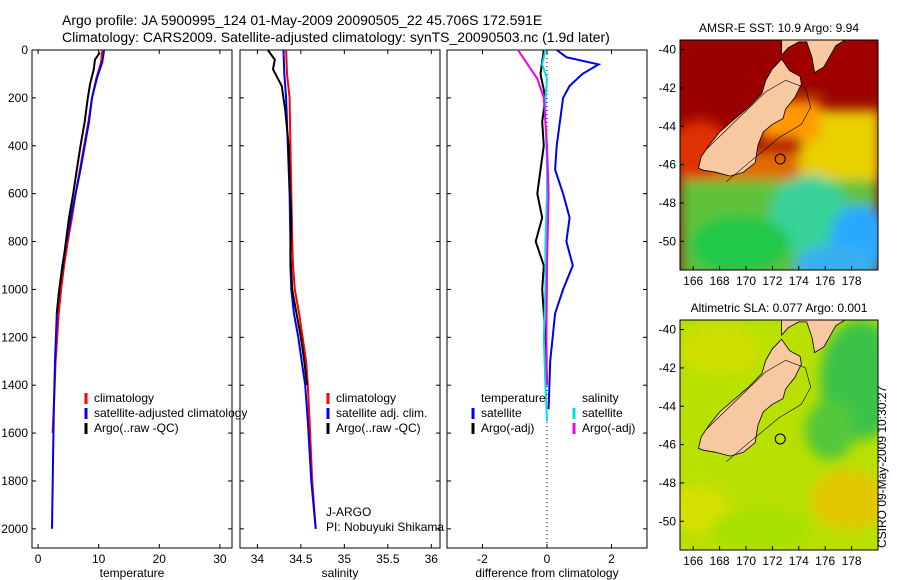 This screenshot has width=900, height=580. Describe the element at coordinates (14, 433) in the screenshot. I see `y-tick-label: 1600` at that location.